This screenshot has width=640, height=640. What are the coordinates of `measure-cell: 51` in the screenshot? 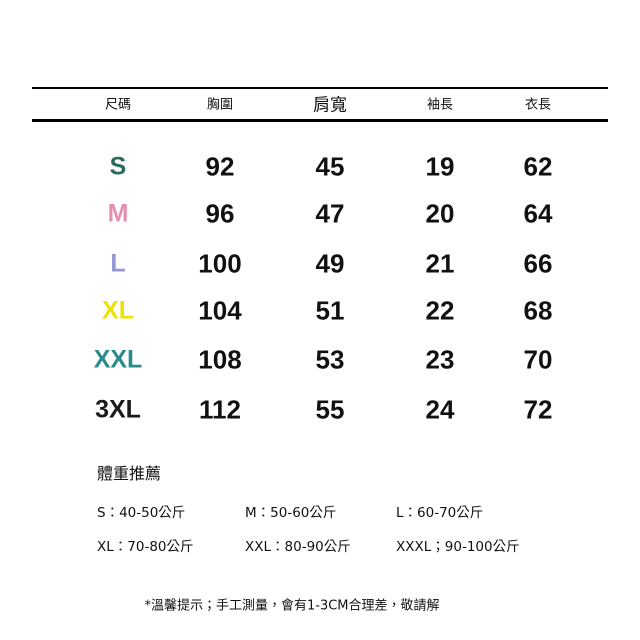 It's located at (330, 310).